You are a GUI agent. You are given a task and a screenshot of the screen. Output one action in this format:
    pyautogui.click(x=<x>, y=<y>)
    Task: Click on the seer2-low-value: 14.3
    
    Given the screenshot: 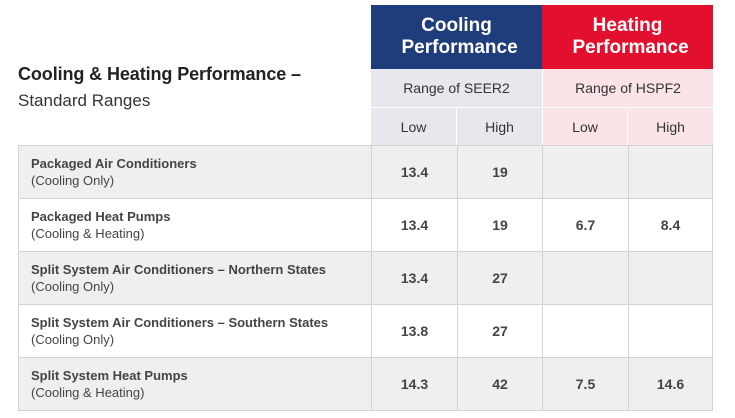 What is the action you would take?
    pyautogui.click(x=414, y=384)
    